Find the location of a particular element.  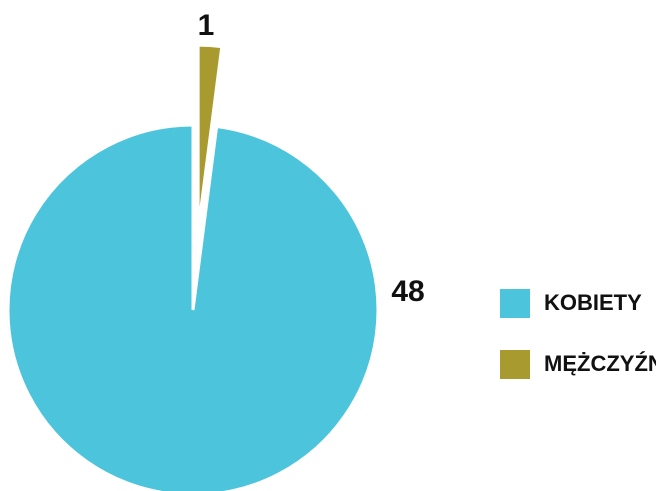

pie-slice is located at coordinates (210, 137).